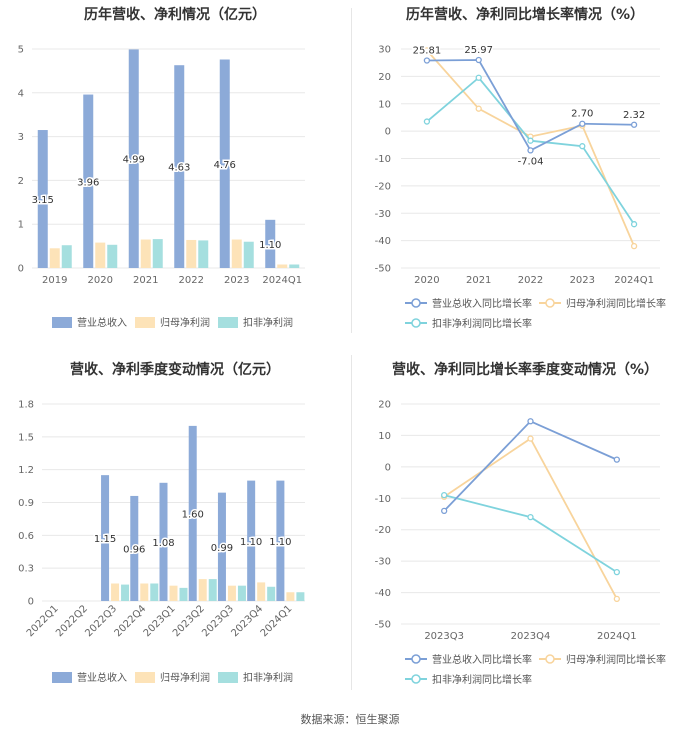  Describe the element at coordinates (530, 466) in the screenshot. I see `line-revenue-growth` at that location.